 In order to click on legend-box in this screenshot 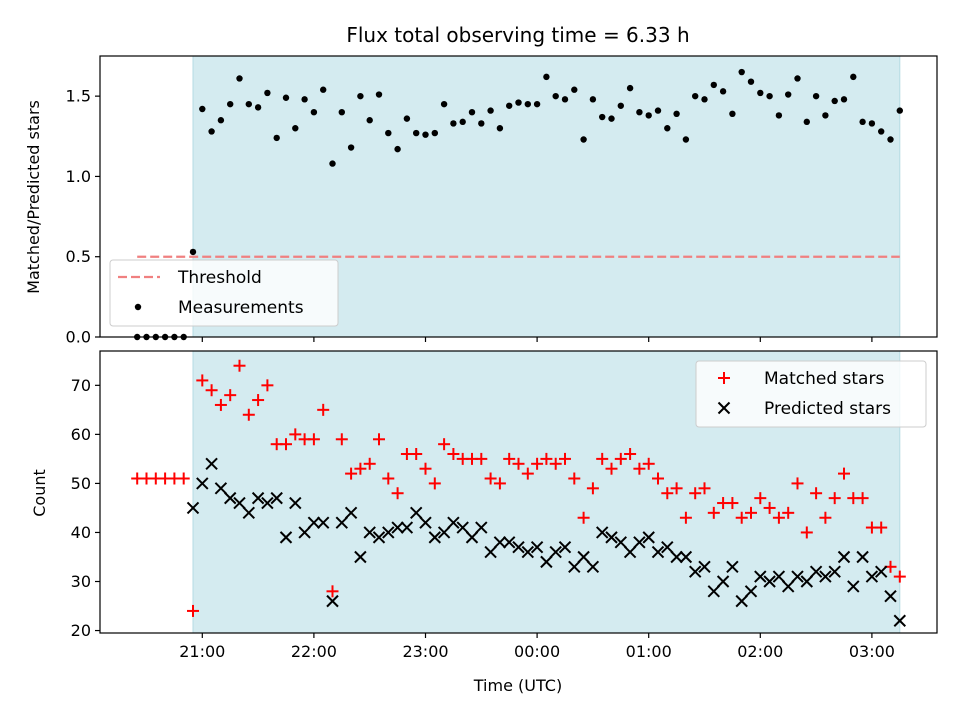, I will do `click(224, 293)`.